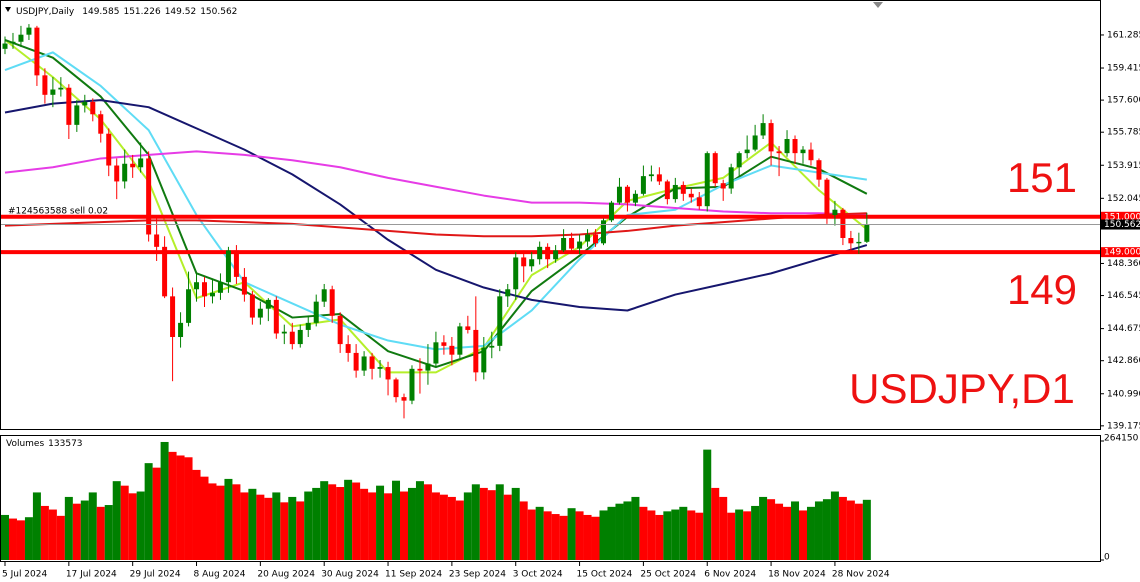 This screenshot has width=1140, height=582. What do you see at coordinates (1120, 224) in the screenshot?
I see `current-price-bg` at bounding box center [1120, 224].